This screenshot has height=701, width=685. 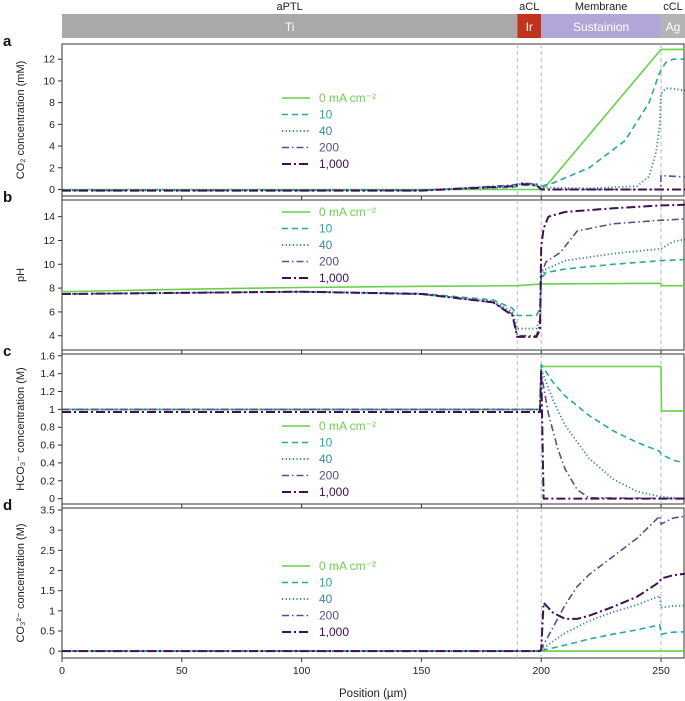 I want to click on y-tick-label: 0.4, so click(x=47, y=463).